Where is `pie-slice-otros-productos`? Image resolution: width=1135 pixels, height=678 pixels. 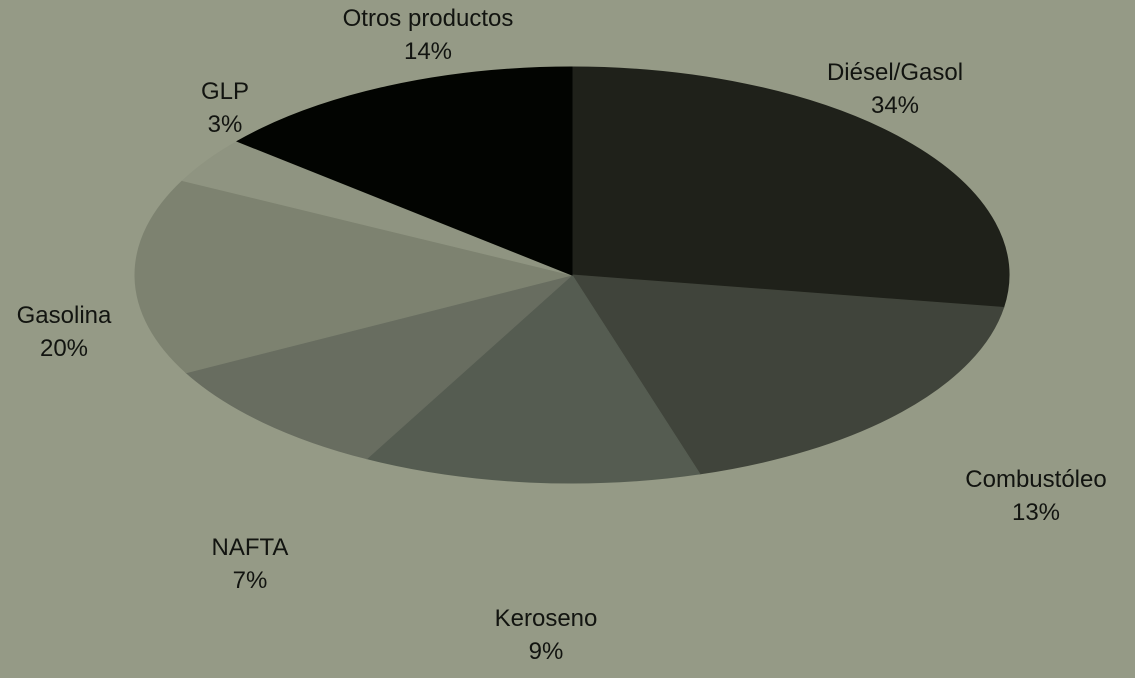
pie-slice-otros-productos is located at coordinates (404, 171).